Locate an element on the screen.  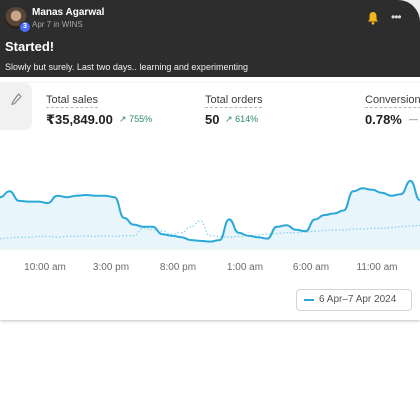
post-title: Started! is located at coordinates (30, 46).